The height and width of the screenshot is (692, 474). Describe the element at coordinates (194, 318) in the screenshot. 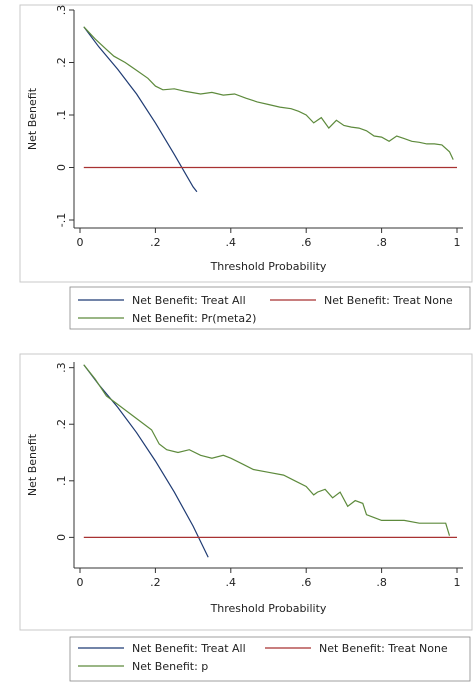

I see `legend-label: Net Benefit: Pr(meta2)` at that location.